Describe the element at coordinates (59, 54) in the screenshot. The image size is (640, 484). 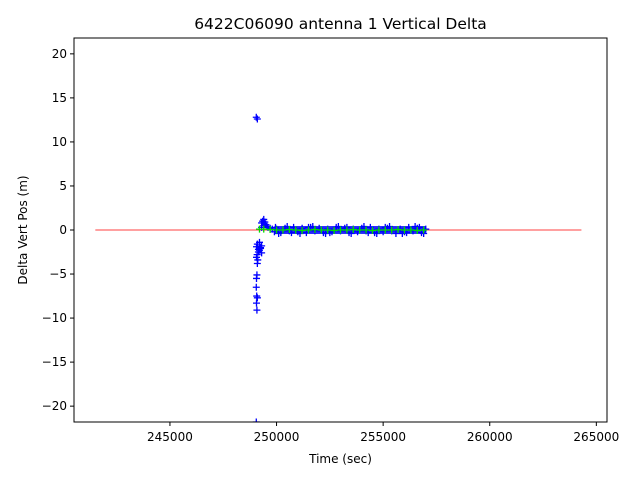
I see `y-tick-label: 20` at that location.